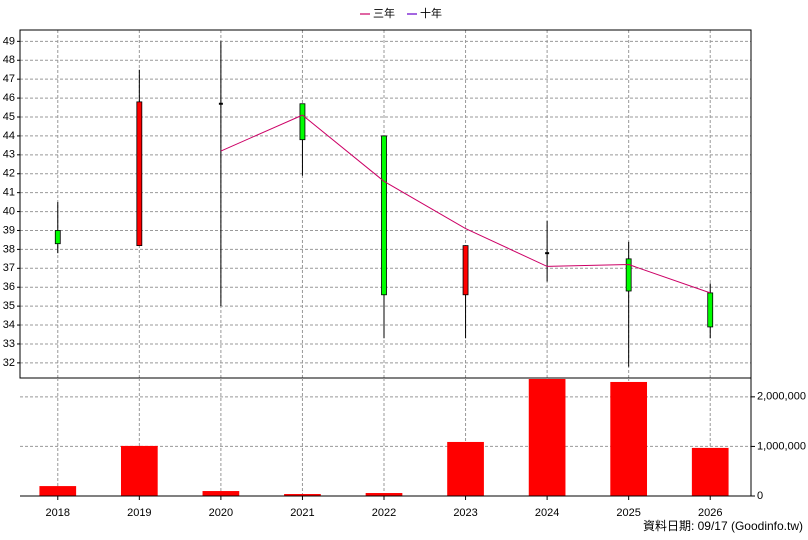  What do you see at coordinates (9, 344) in the screenshot?
I see `y-tick-label: 33` at bounding box center [9, 344].